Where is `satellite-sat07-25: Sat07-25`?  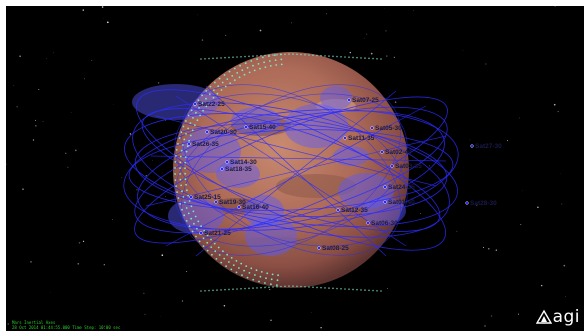
satellite-sat07-25: Sat07-25 is located at coordinates (363, 100).